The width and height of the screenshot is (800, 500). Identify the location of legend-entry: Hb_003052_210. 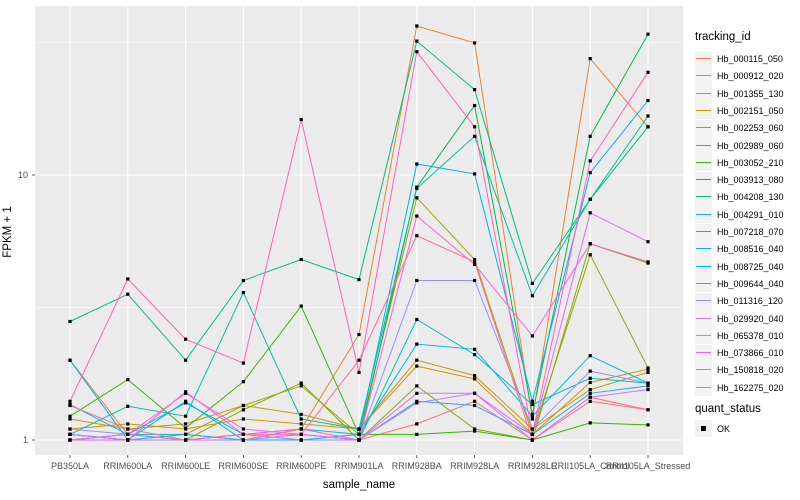
(739, 163).